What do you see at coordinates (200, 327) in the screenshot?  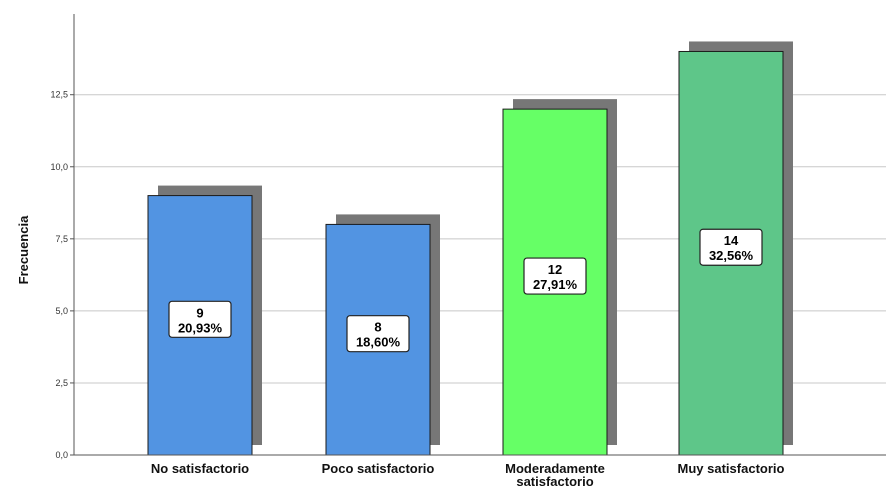 I see `data-label-percent: 20,93%` at bounding box center [200, 327].